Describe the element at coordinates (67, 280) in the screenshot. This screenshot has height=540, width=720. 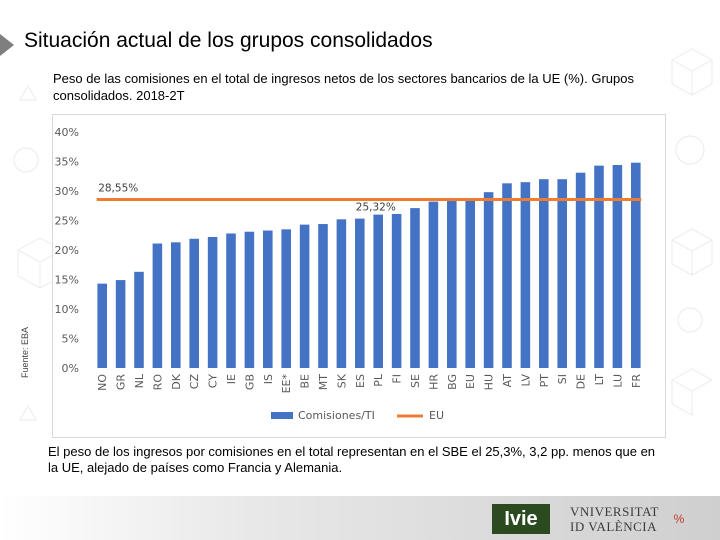
I see `y-tick-label: 15%` at that location.